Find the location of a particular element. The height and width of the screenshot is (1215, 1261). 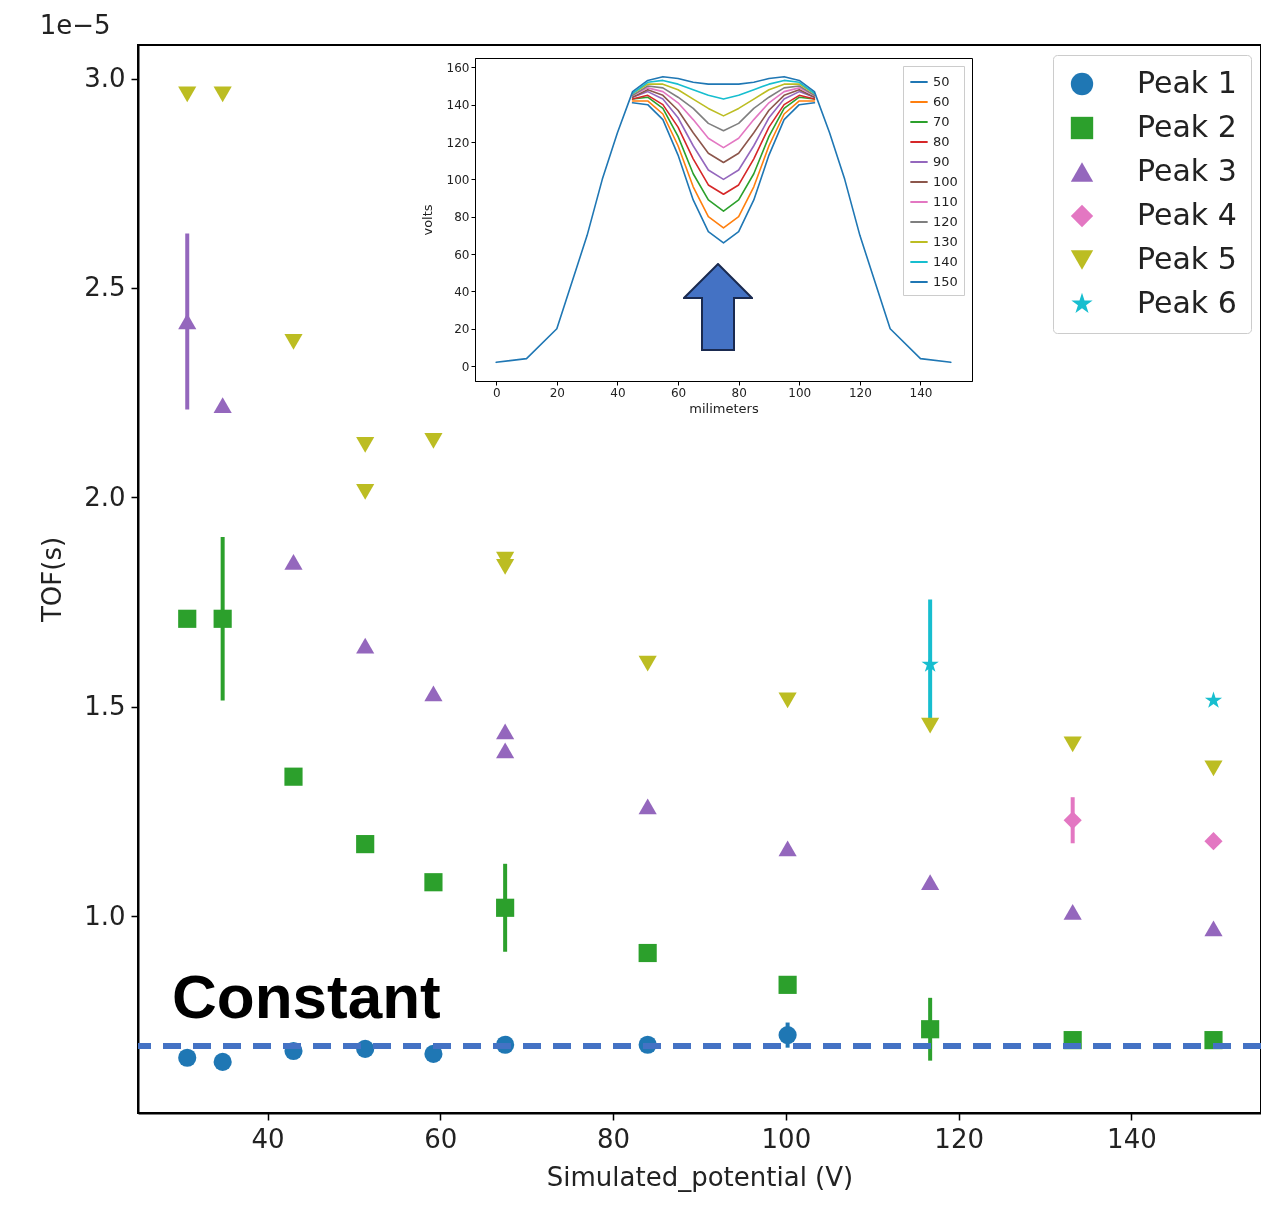

x-tick-label: 0 is located at coordinates (496, 392).